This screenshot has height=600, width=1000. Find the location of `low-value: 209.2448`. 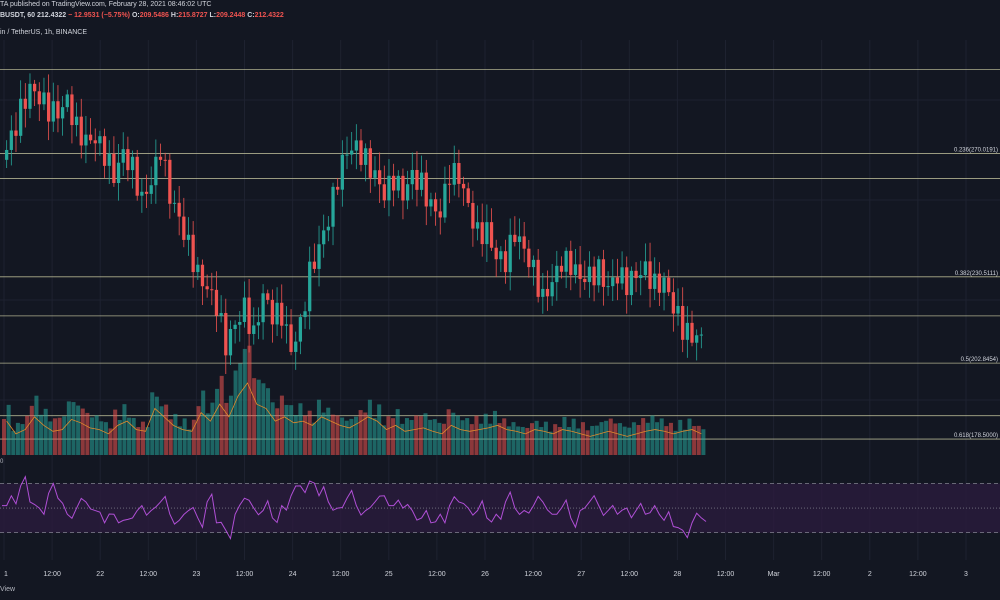

low-value: 209.2448 is located at coordinates (231, 15).